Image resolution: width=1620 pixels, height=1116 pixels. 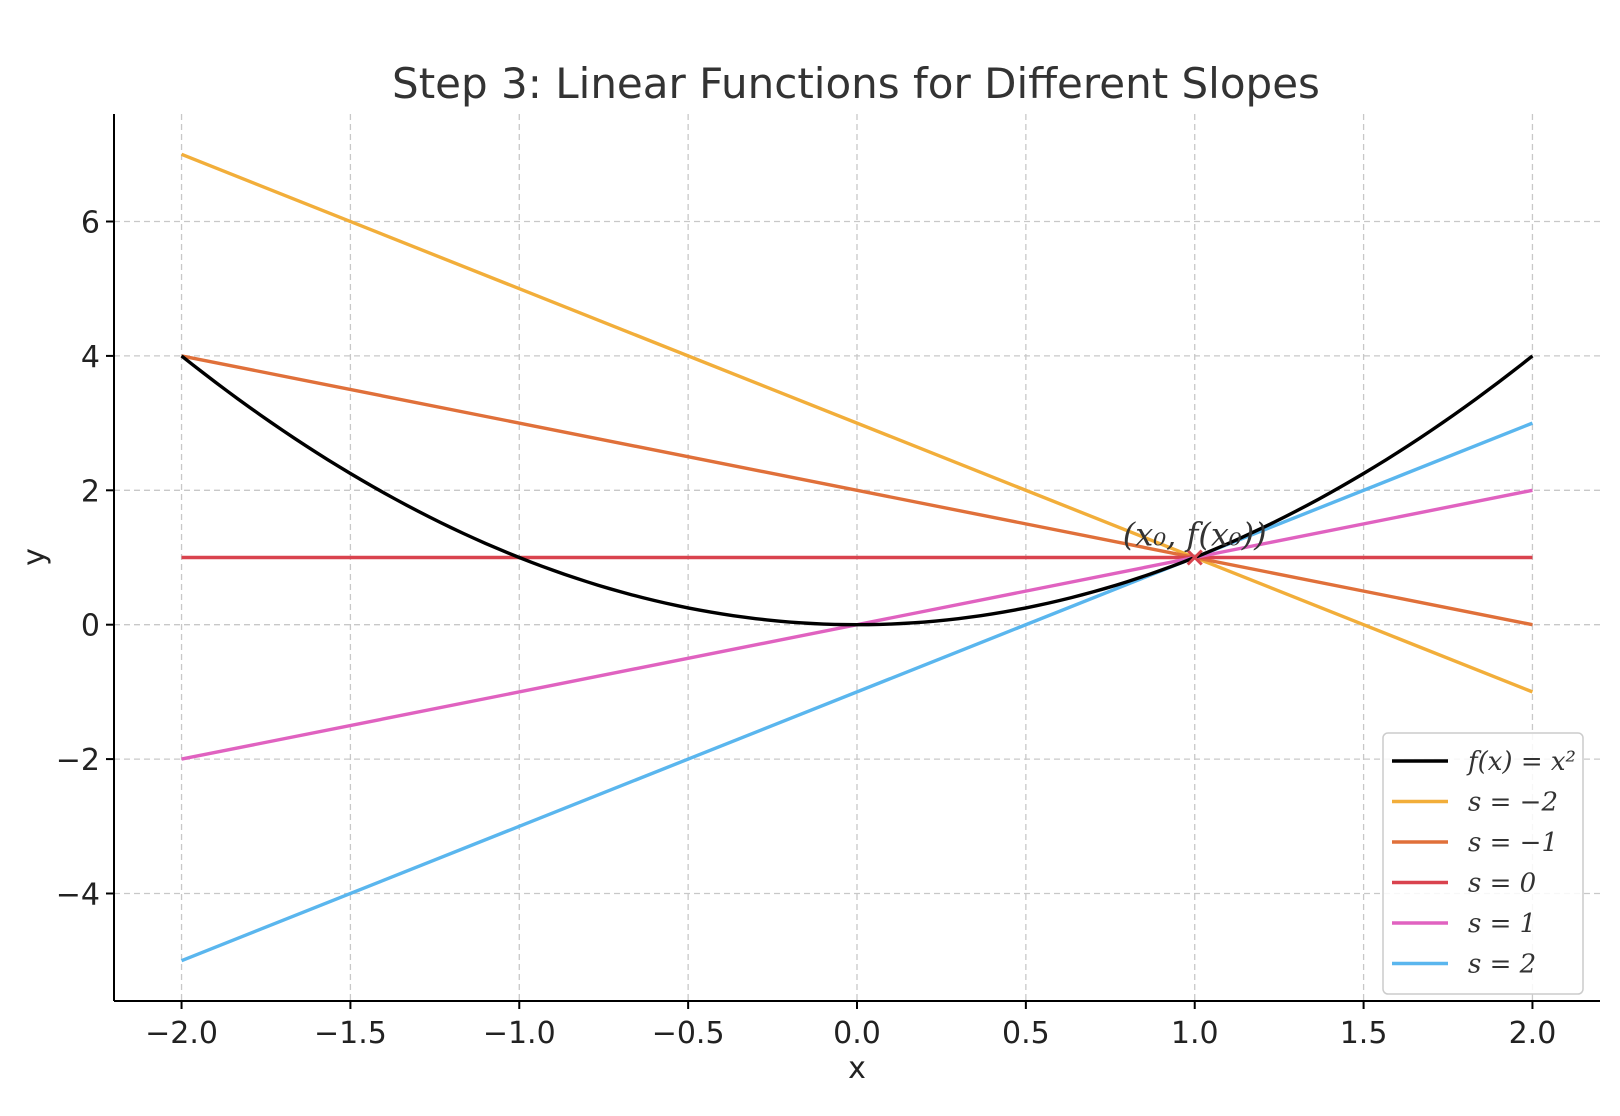 What do you see at coordinates (78, 760) in the screenshot?
I see `y-tick-label: −2` at bounding box center [78, 760].